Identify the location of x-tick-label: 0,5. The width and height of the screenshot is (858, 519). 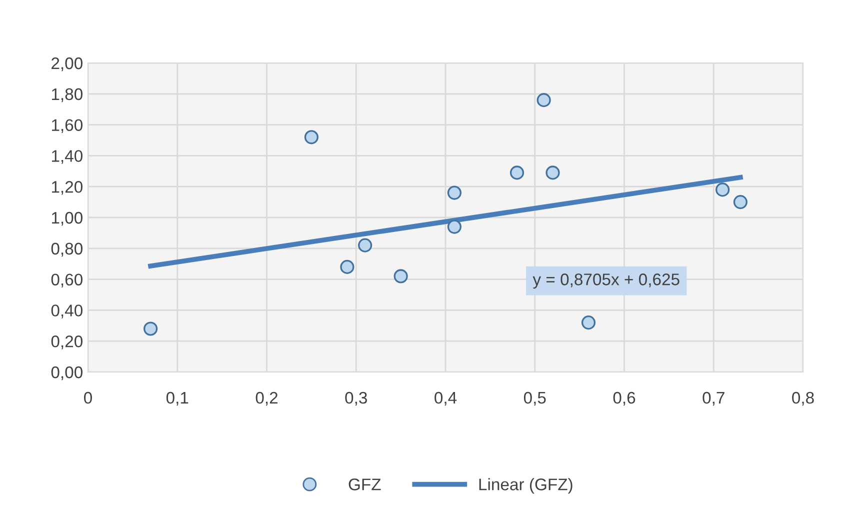
(535, 399).